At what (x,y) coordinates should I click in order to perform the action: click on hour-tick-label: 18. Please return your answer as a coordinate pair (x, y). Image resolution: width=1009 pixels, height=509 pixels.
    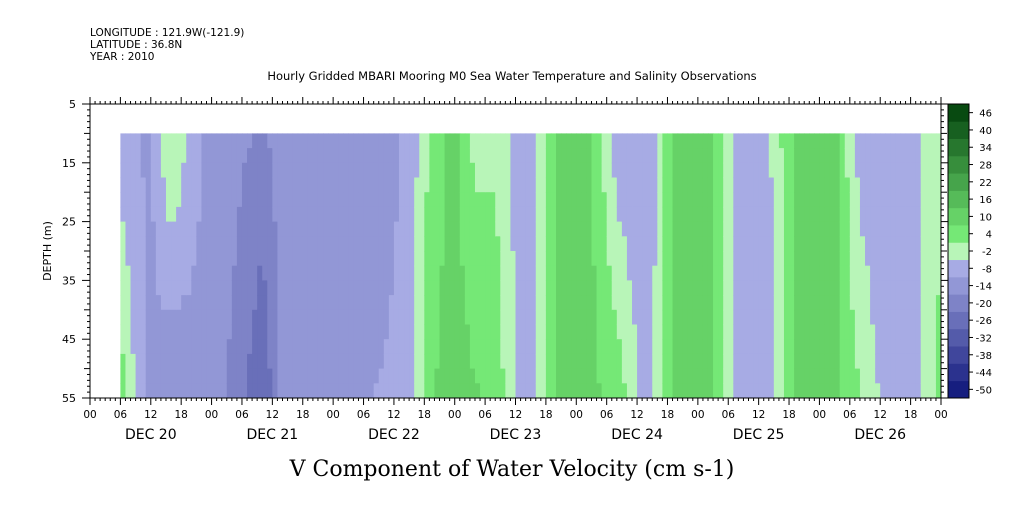
    Looking at the image, I should click on (667, 415).